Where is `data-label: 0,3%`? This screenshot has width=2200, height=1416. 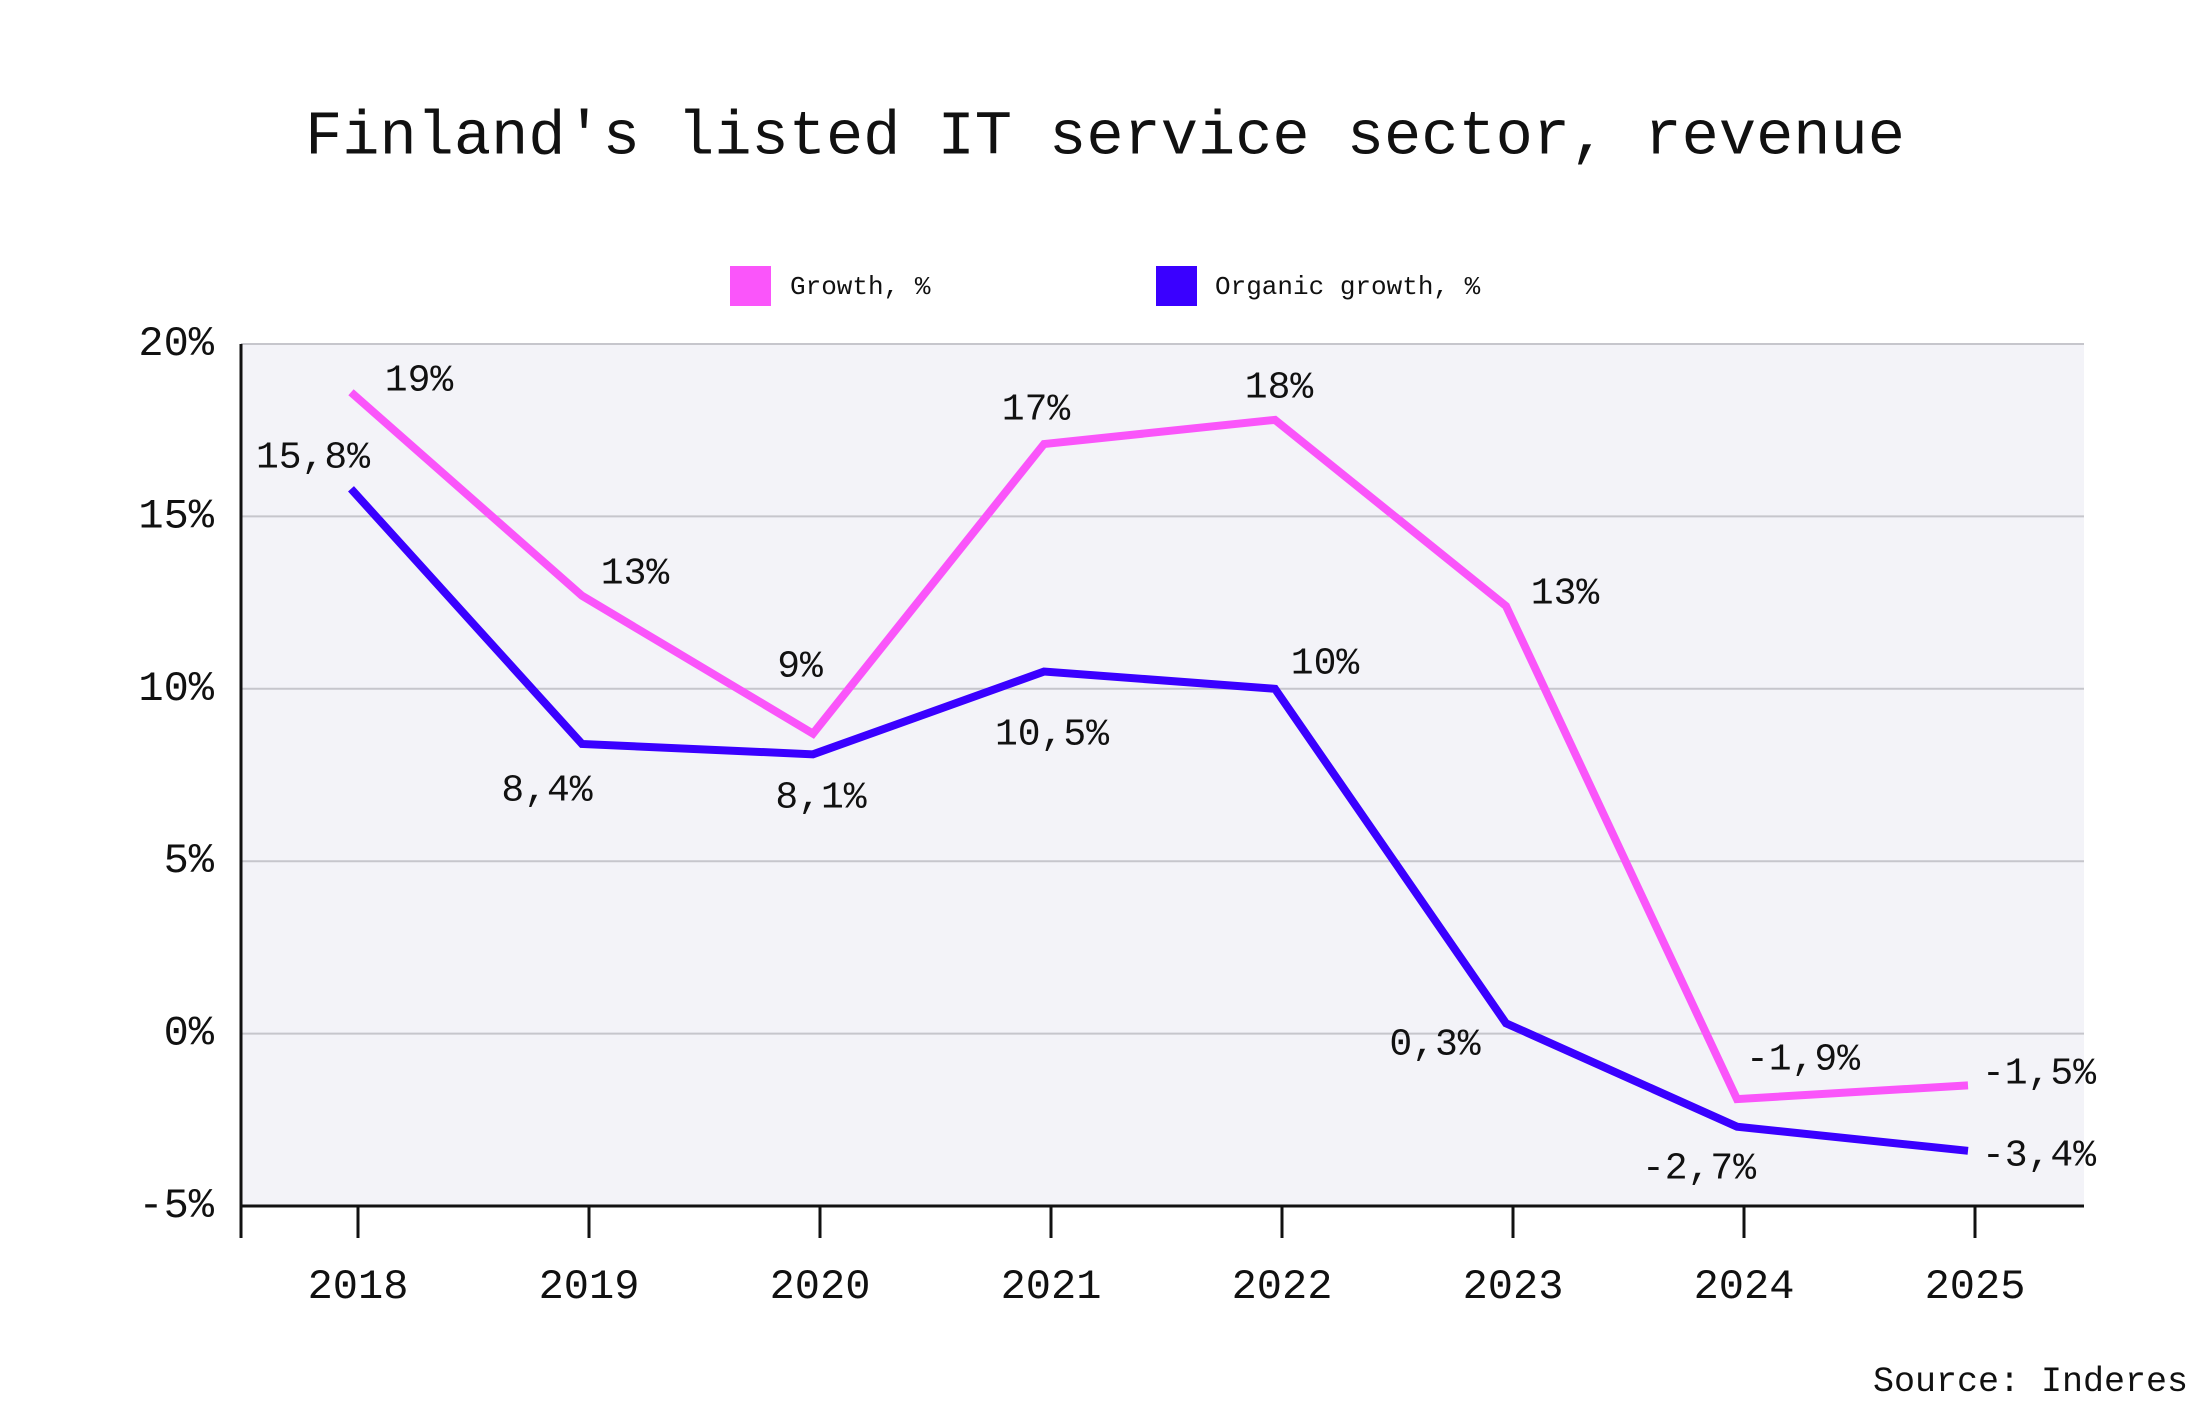
data-label: 0,3% is located at coordinates (1434, 1045).